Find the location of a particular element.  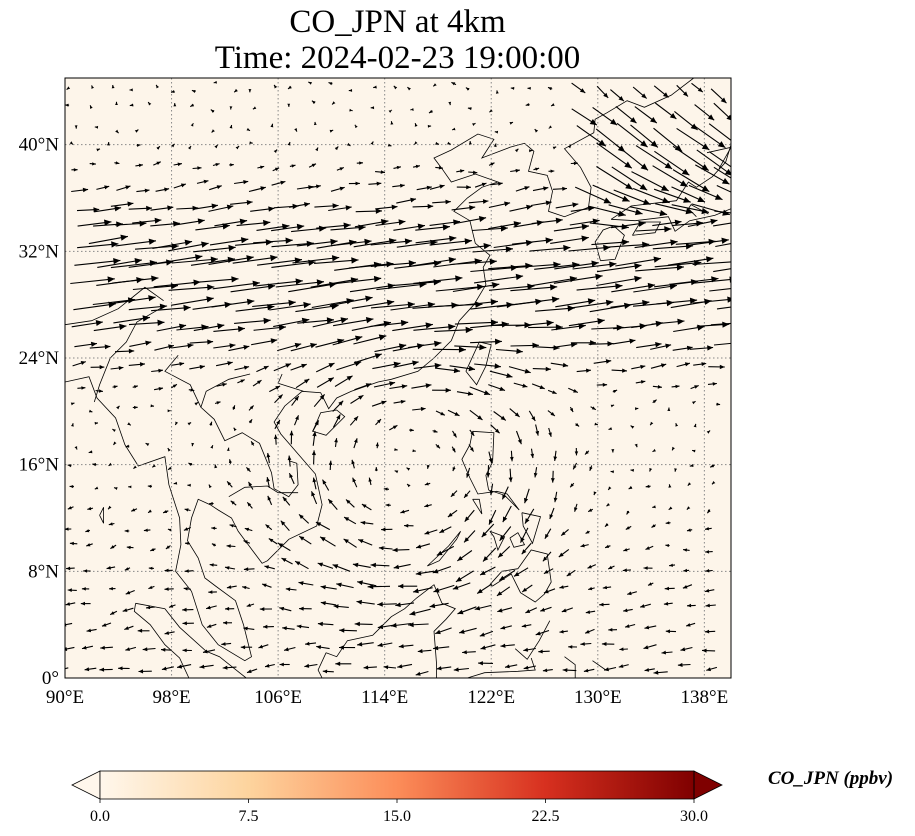

colorbar-bar is located at coordinates (397, 785).